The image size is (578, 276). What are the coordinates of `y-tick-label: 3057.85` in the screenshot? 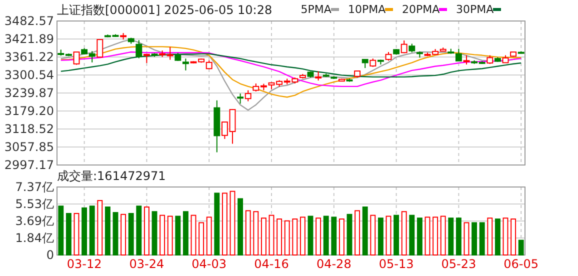 It's located at (29, 147).